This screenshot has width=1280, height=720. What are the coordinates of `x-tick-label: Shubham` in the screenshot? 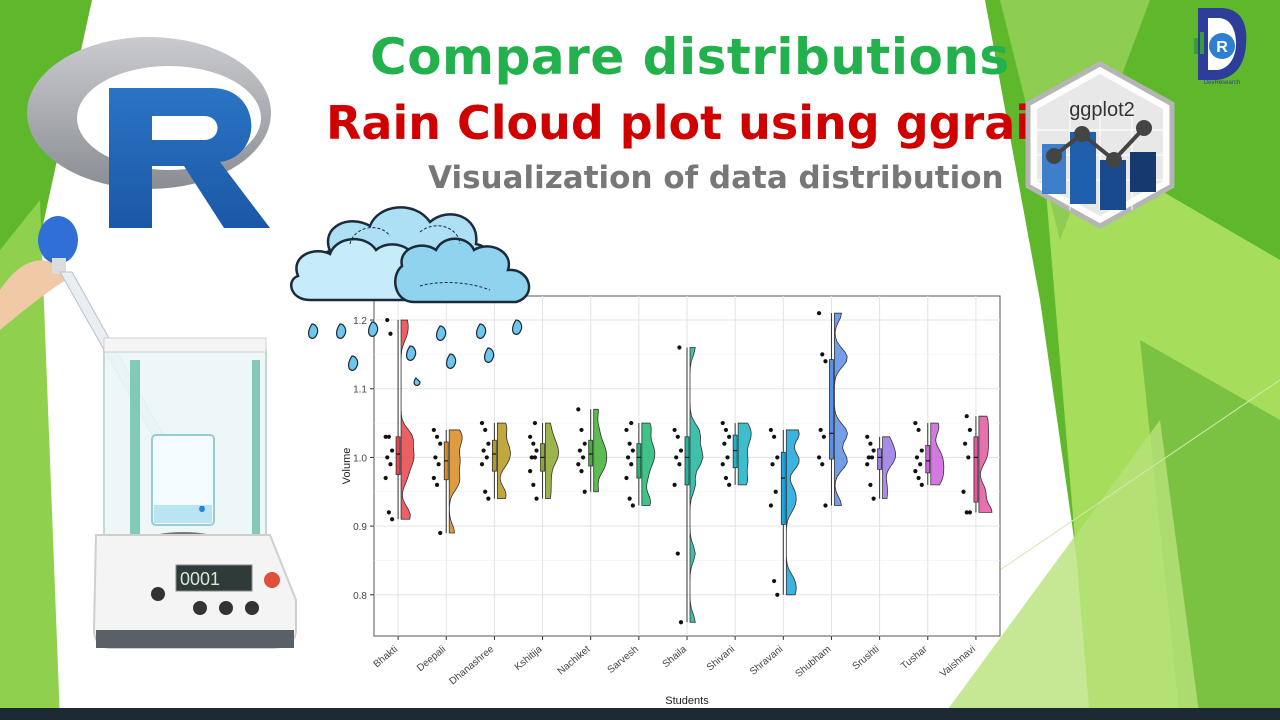 It's located at (814, 662).